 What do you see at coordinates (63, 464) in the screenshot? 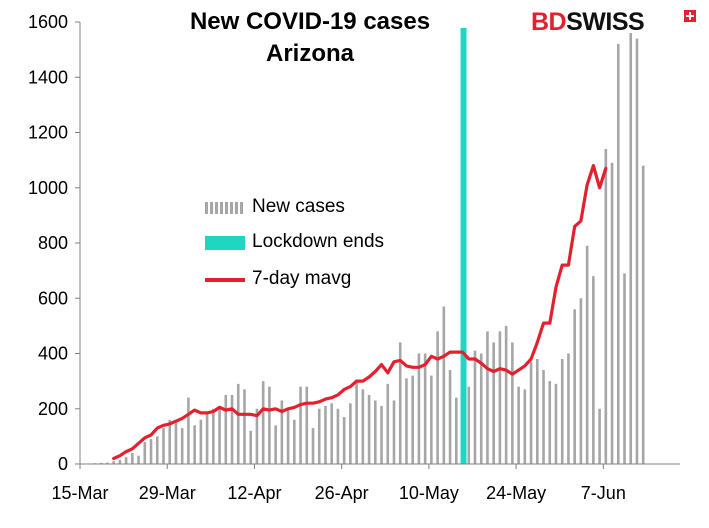
I see `y-tick-label: 0` at bounding box center [63, 464].